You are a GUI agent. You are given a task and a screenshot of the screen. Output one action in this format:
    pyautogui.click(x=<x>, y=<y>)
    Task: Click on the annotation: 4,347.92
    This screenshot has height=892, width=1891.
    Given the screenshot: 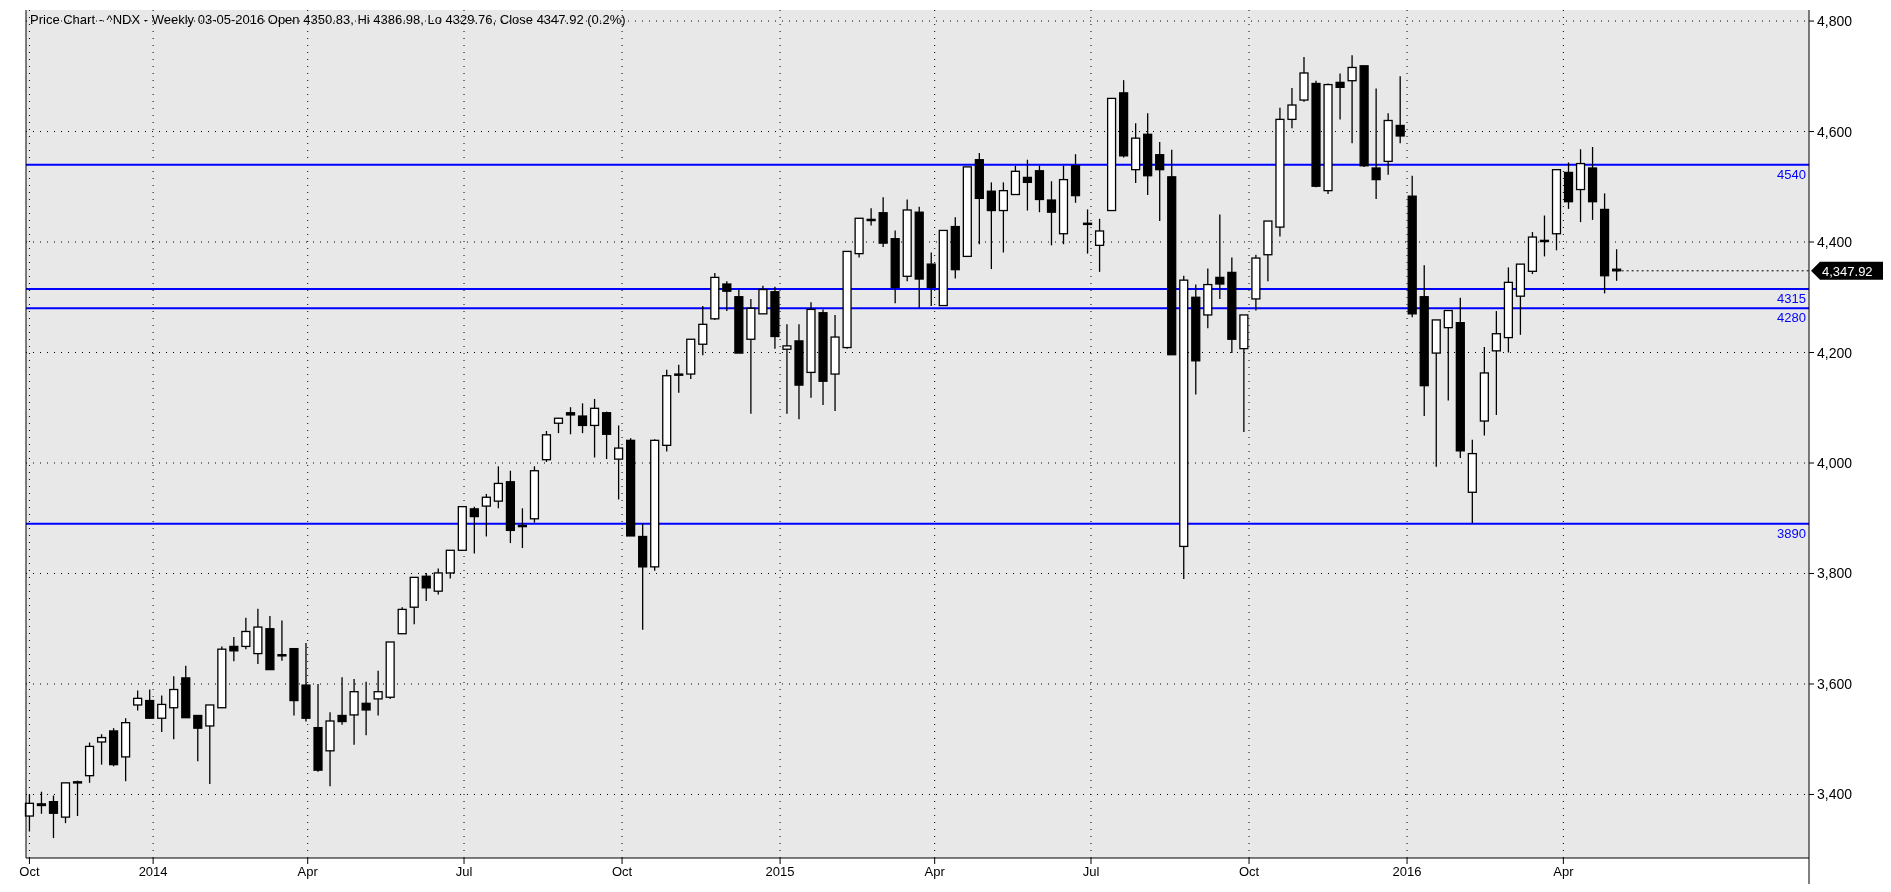 What is the action you would take?
    pyautogui.click(x=1847, y=271)
    